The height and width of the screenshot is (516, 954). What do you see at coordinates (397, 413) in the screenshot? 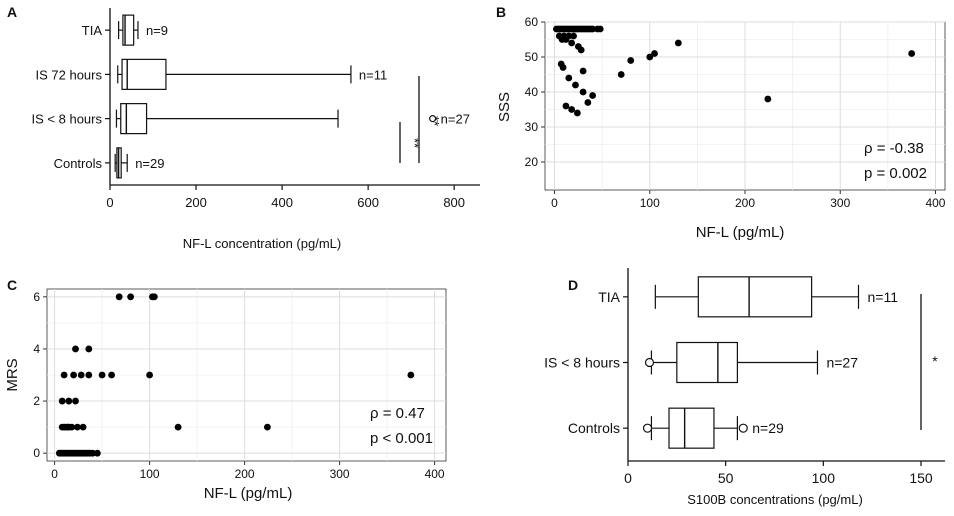
I see `panel-c-rho: ρ = 0.47` at bounding box center [397, 413].